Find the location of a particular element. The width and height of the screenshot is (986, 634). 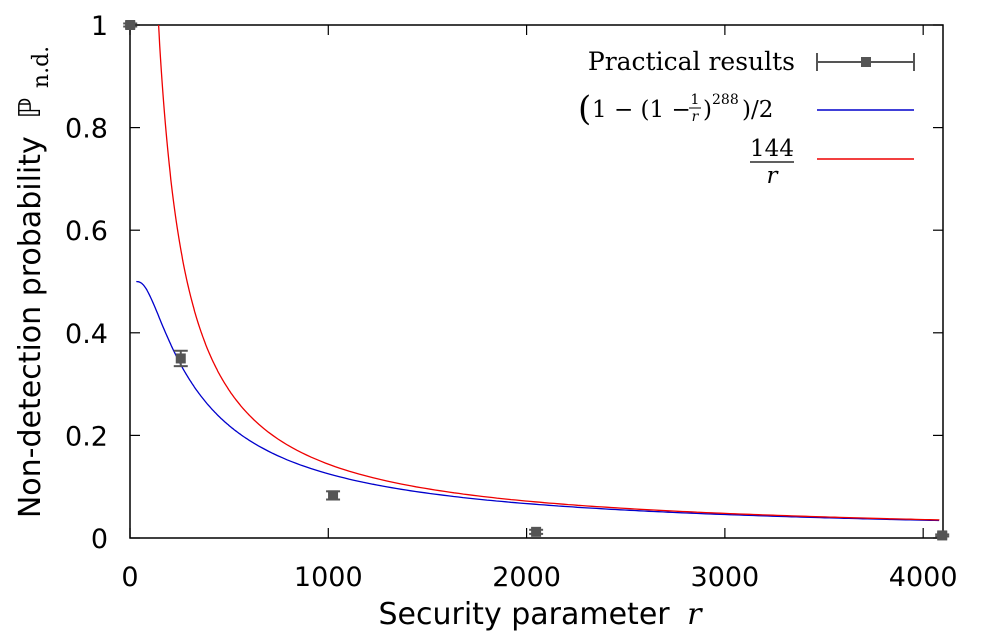

legend-label-inverse: 144 r is located at coordinates (772, 162).